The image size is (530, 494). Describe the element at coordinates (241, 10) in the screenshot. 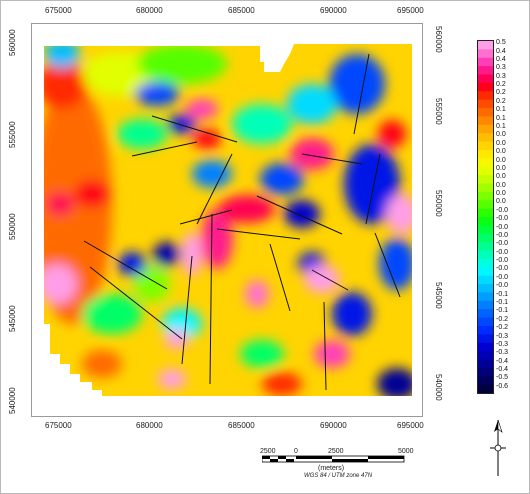

I see `x-tick-top: 685000` at that location.